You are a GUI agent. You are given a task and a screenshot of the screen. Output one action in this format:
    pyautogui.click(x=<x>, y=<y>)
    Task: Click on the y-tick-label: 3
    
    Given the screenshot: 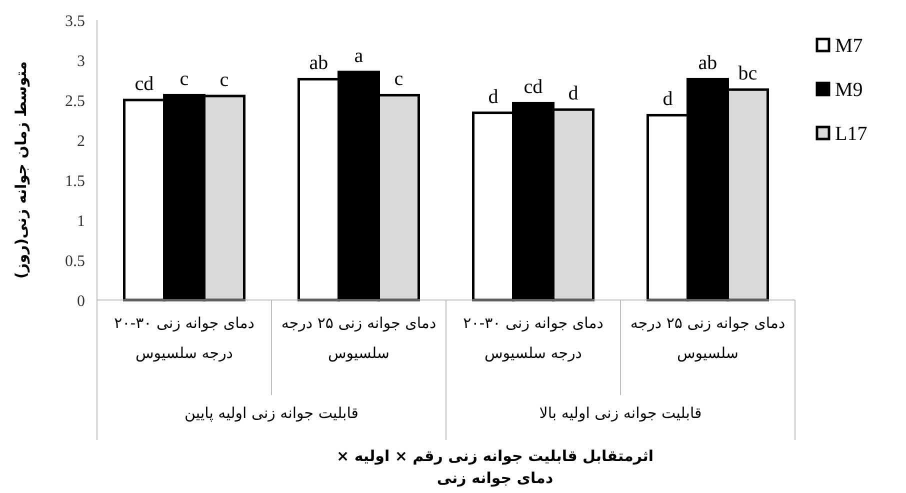 What is the action you would take?
    pyautogui.click(x=81, y=61)
    